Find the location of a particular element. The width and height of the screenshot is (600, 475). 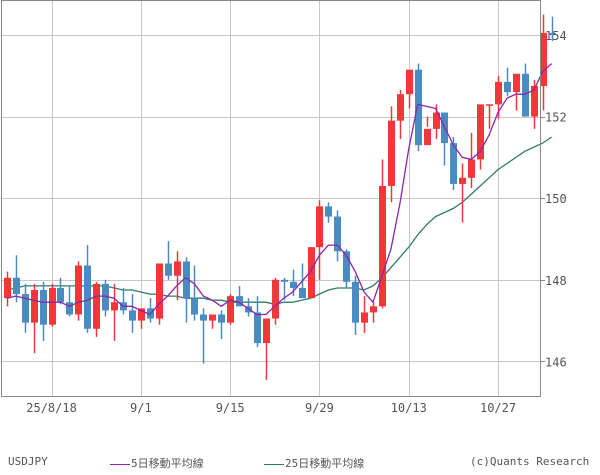

x-tick-label: 10/13 is located at coordinates (409, 408).